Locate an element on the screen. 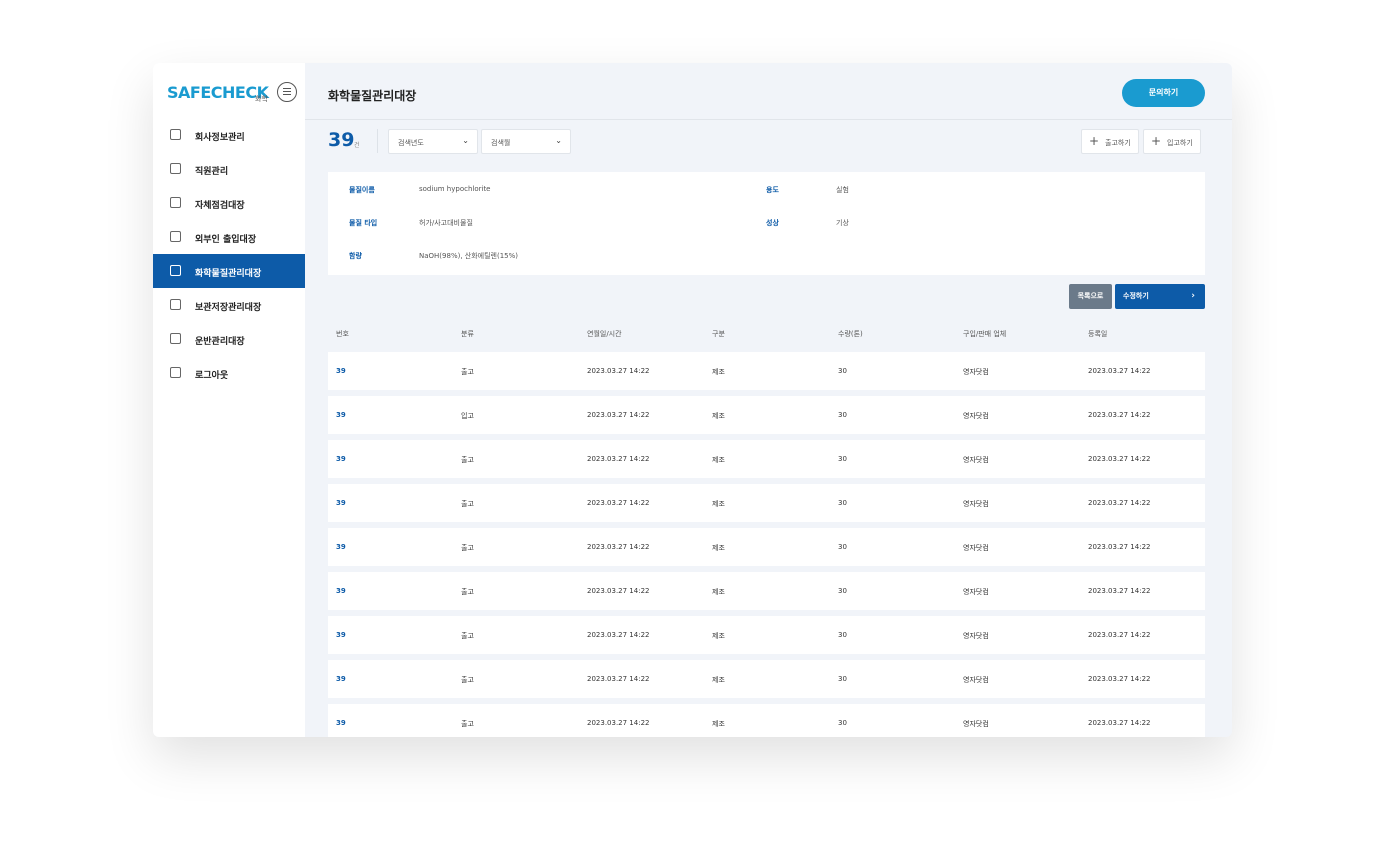  info-label: 용도 is located at coordinates (772, 190).